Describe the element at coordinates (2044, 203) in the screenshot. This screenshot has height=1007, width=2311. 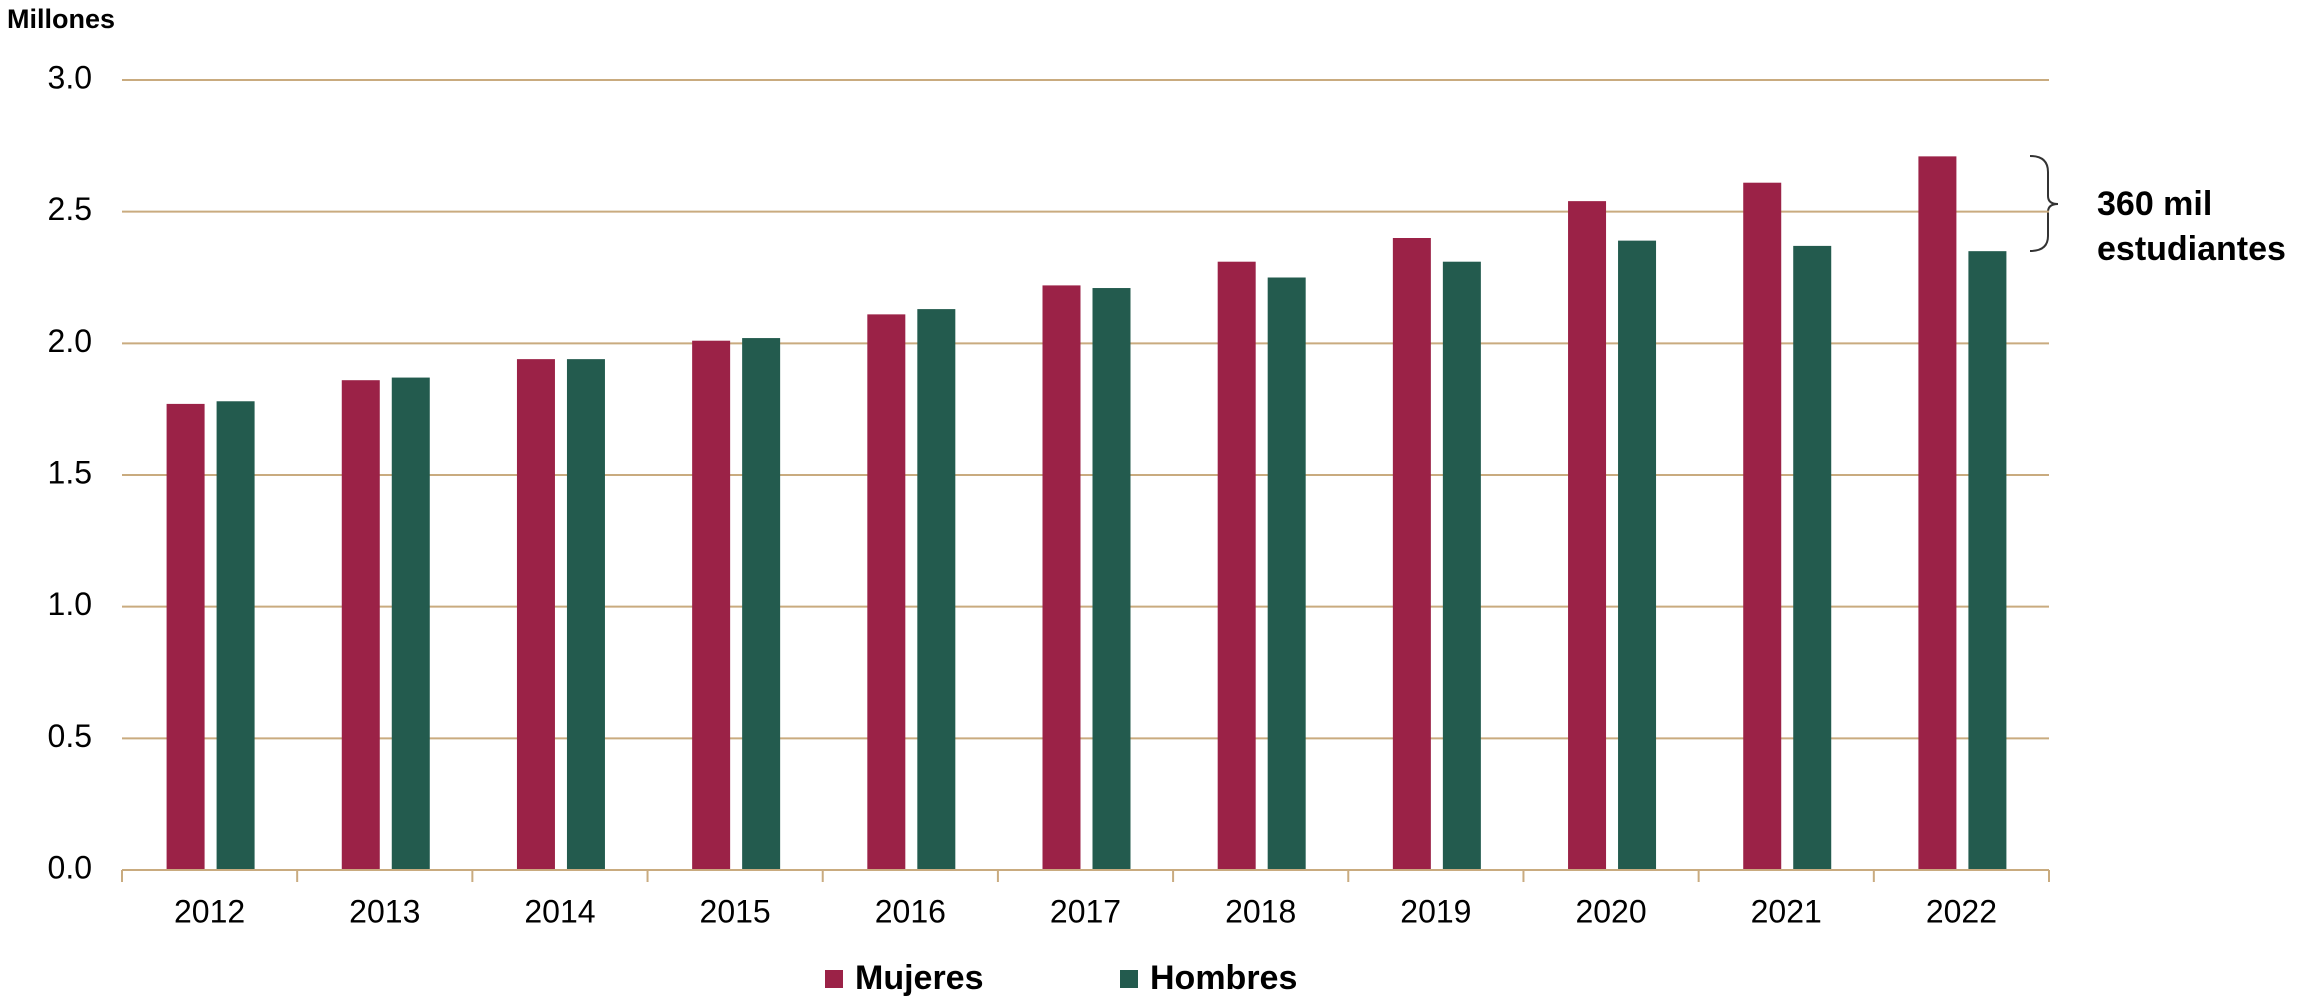
I see `annotation-brace` at that location.